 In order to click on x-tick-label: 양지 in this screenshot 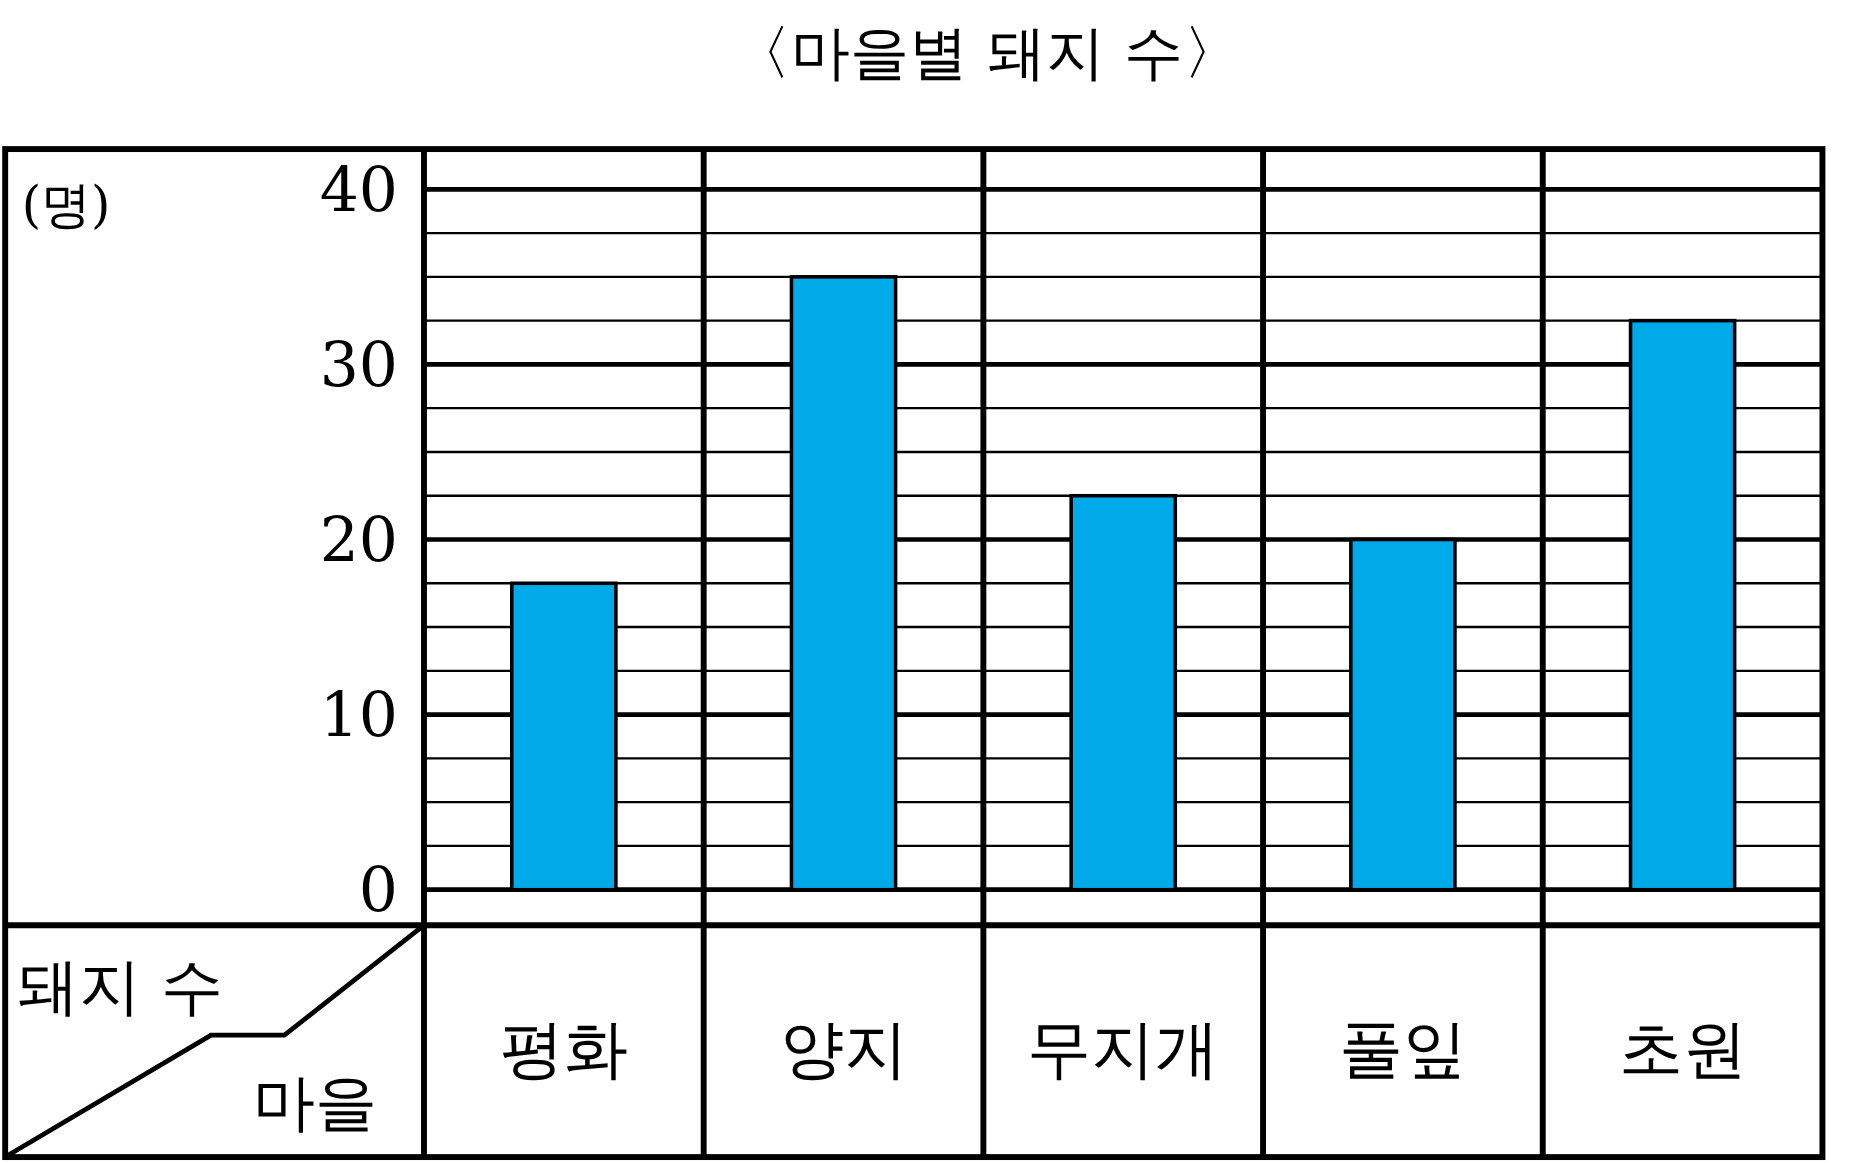, I will do `click(843, 1048)`.